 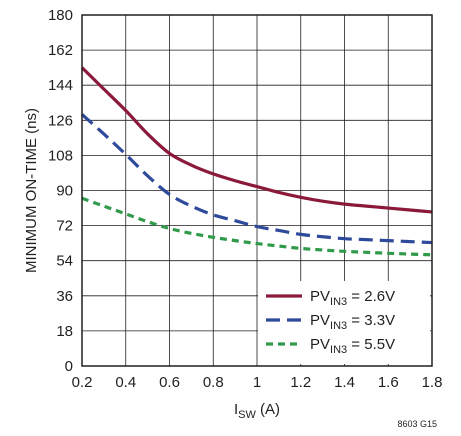 What do you see at coordinates (125, 382) in the screenshot?
I see `x-tick-label: 0.4` at bounding box center [125, 382].